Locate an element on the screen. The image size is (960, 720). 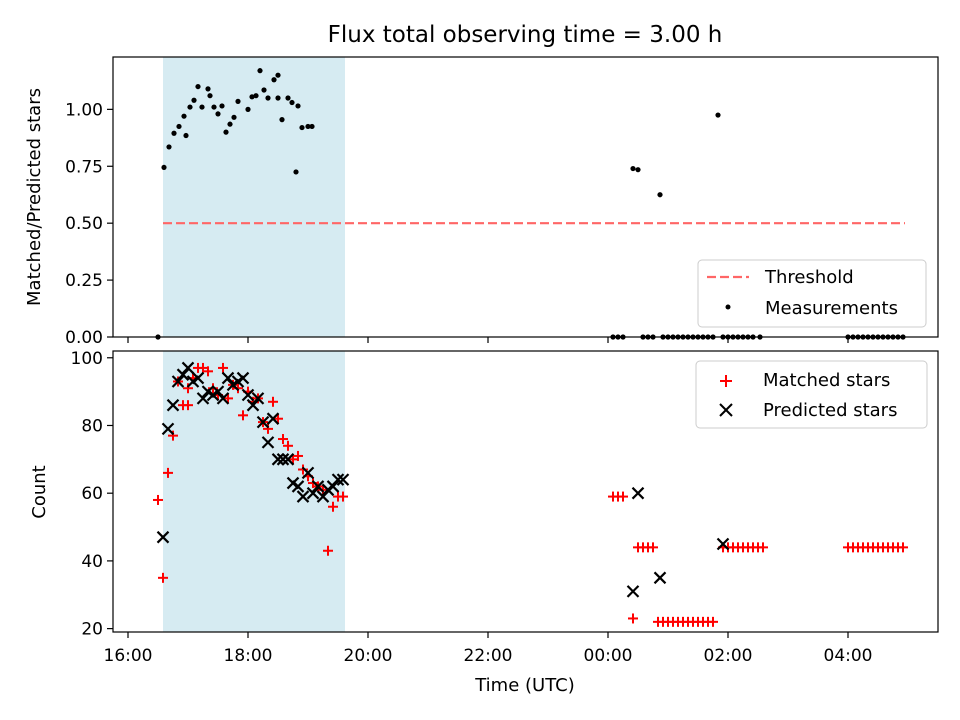
top-legend: Threshold Measurements is located at coordinates (812, 293).